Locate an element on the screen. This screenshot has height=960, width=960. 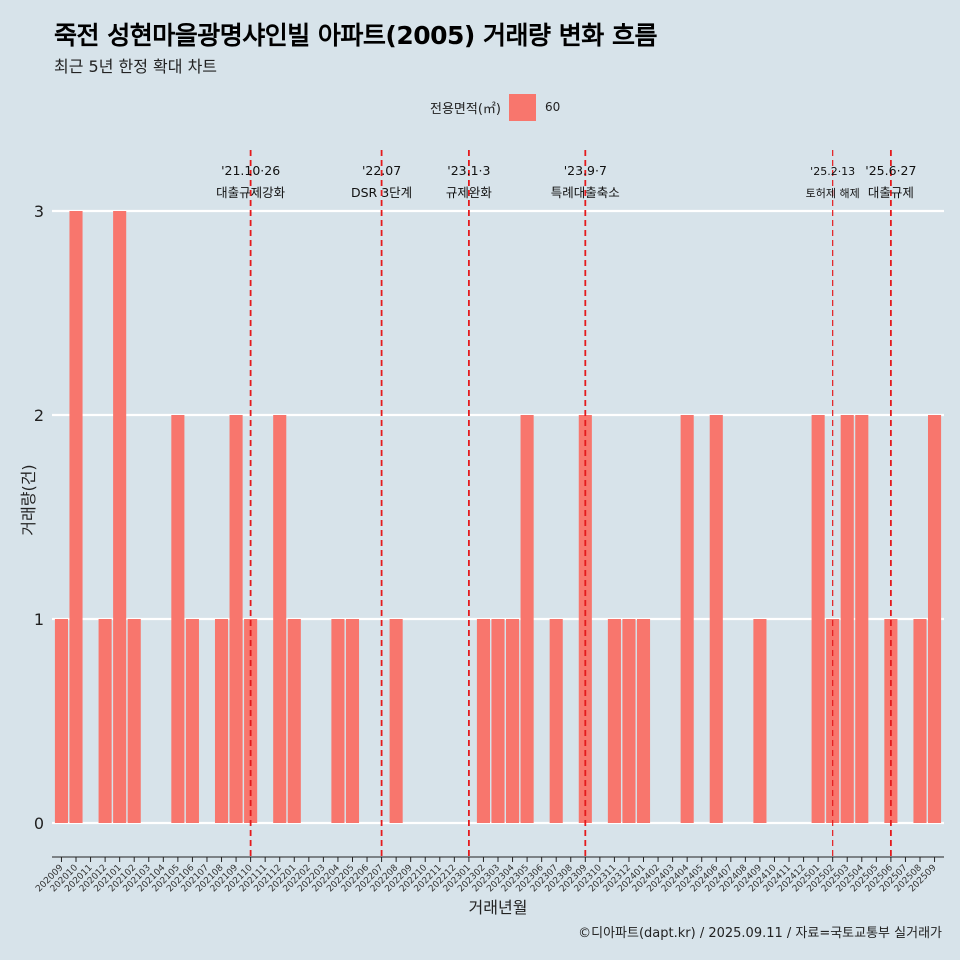
chart-title: 죽전 성현마을광명샤인빌 아파트(2005) 거래량 변화 흐름 is located at coordinates (355, 35).